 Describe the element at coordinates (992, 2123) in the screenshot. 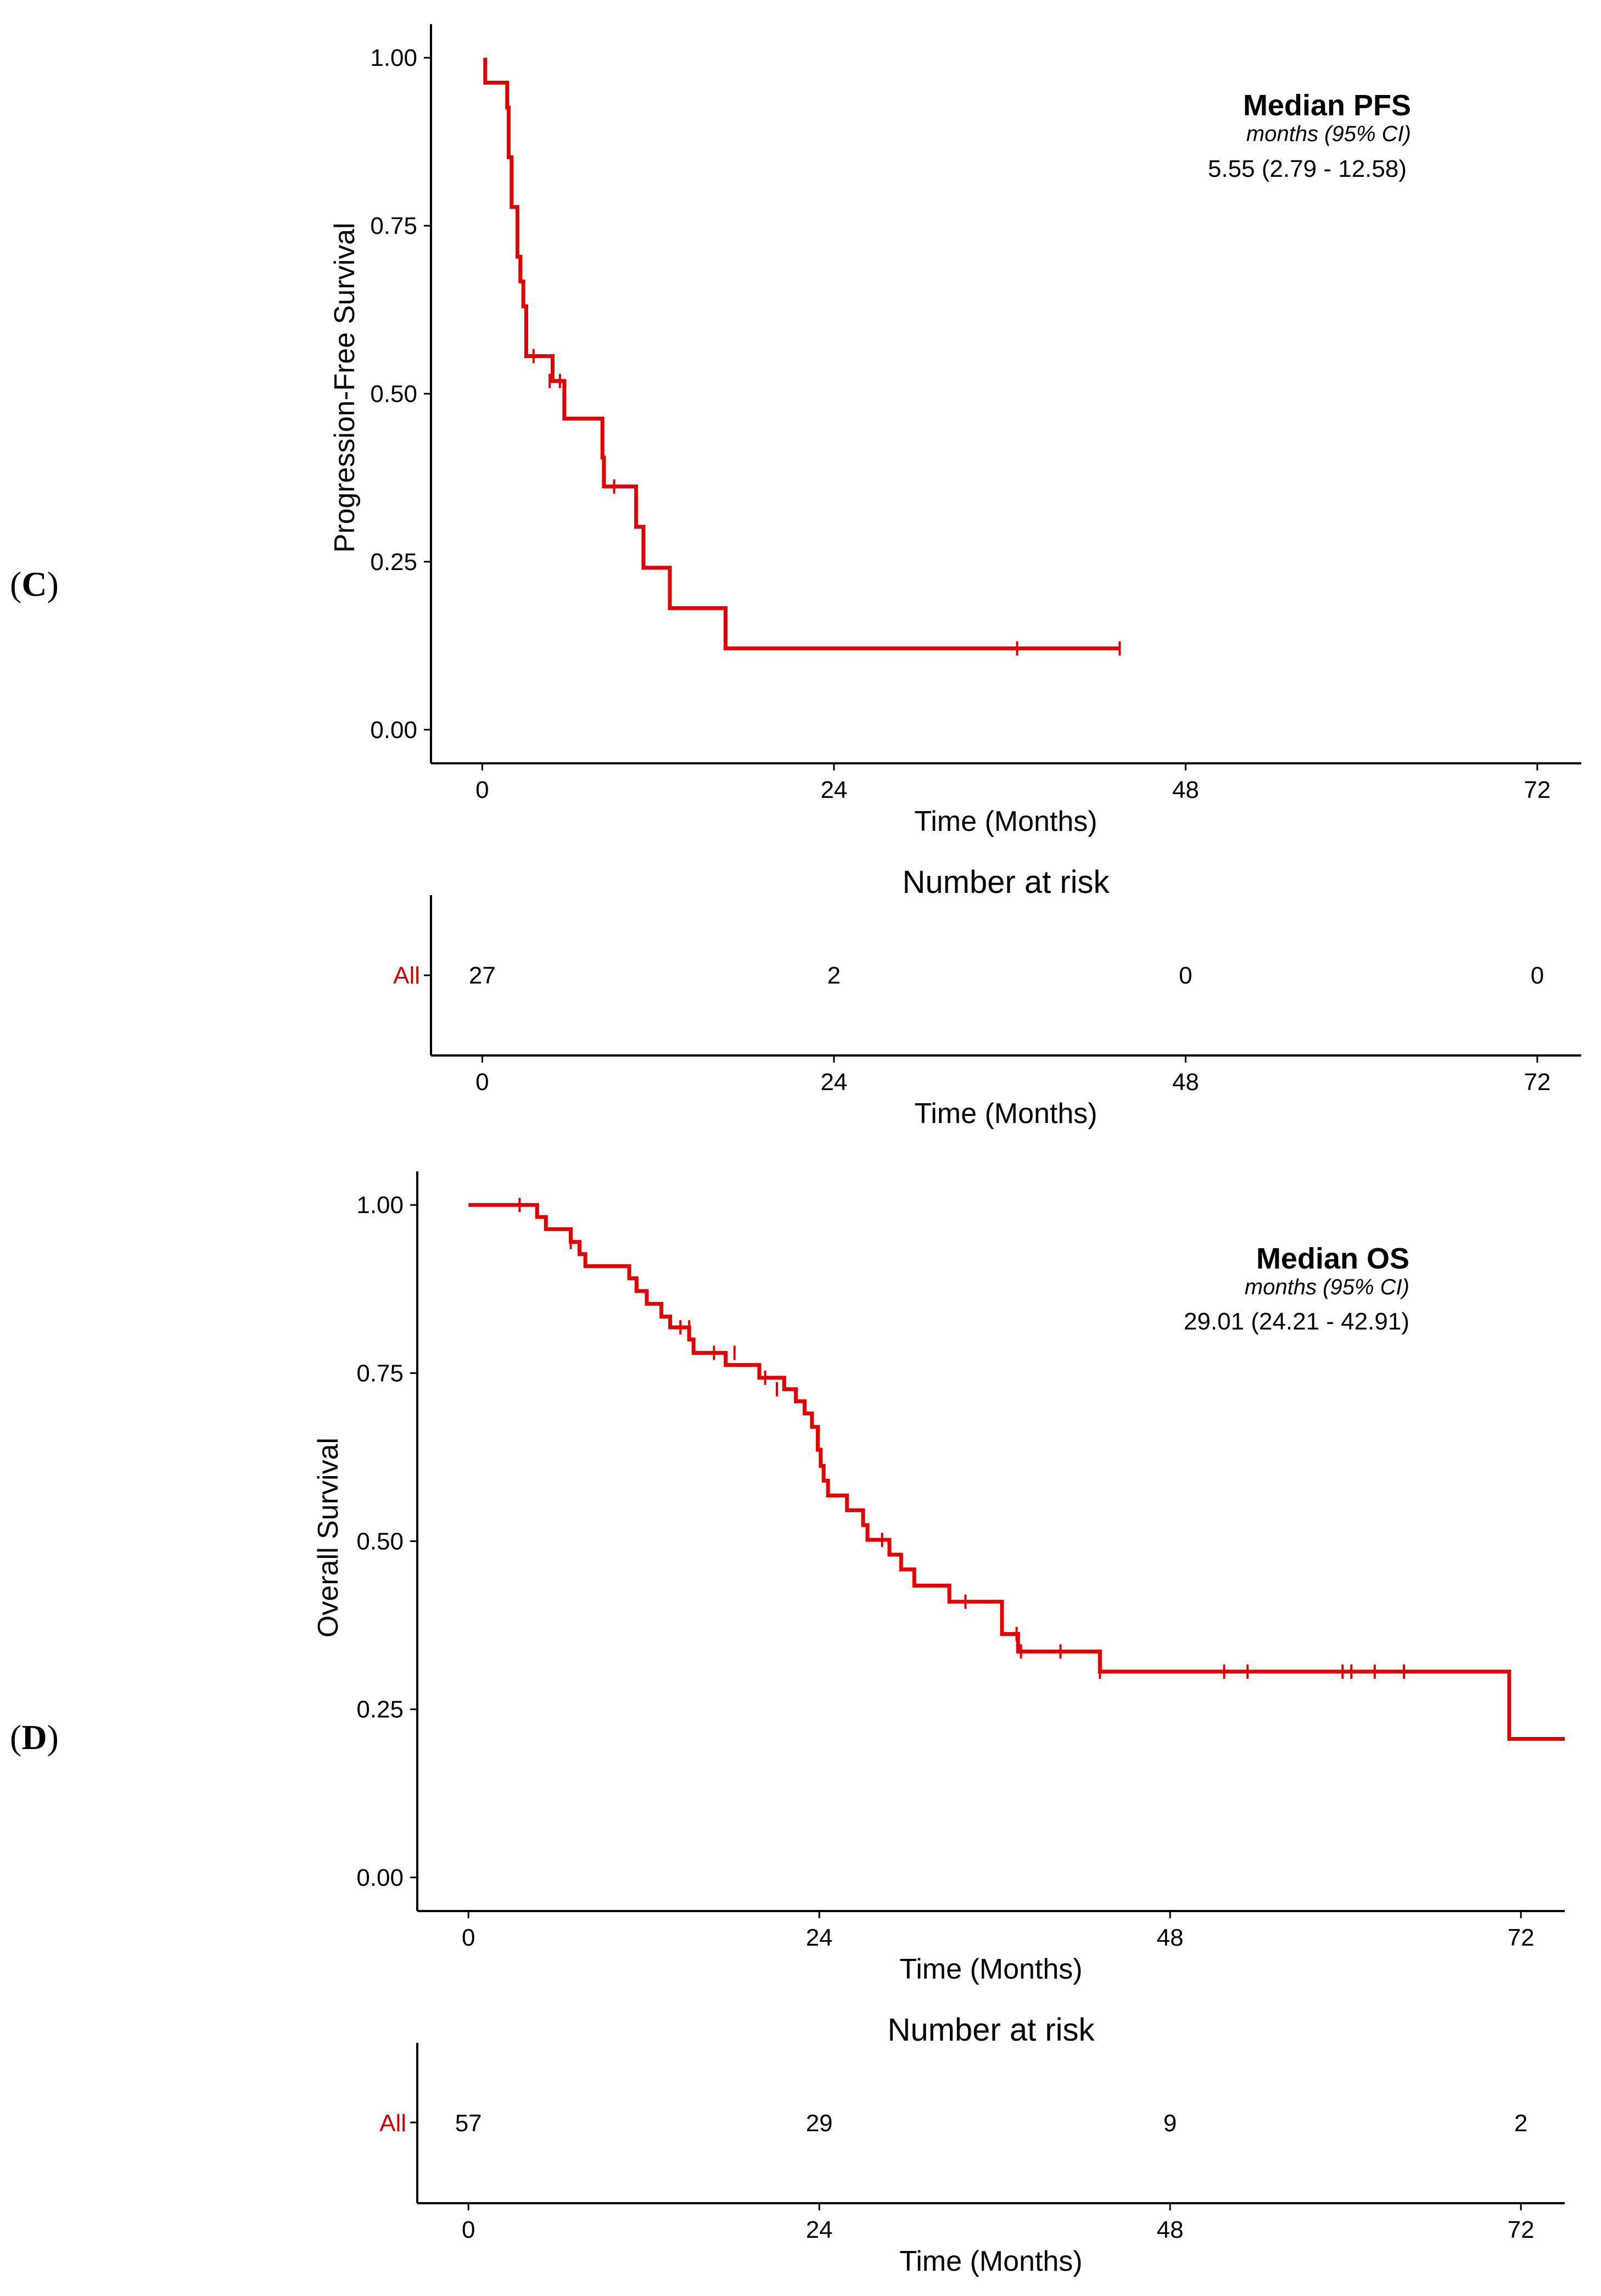

I see `os-risk-counts: 57 29 9 2` at that location.